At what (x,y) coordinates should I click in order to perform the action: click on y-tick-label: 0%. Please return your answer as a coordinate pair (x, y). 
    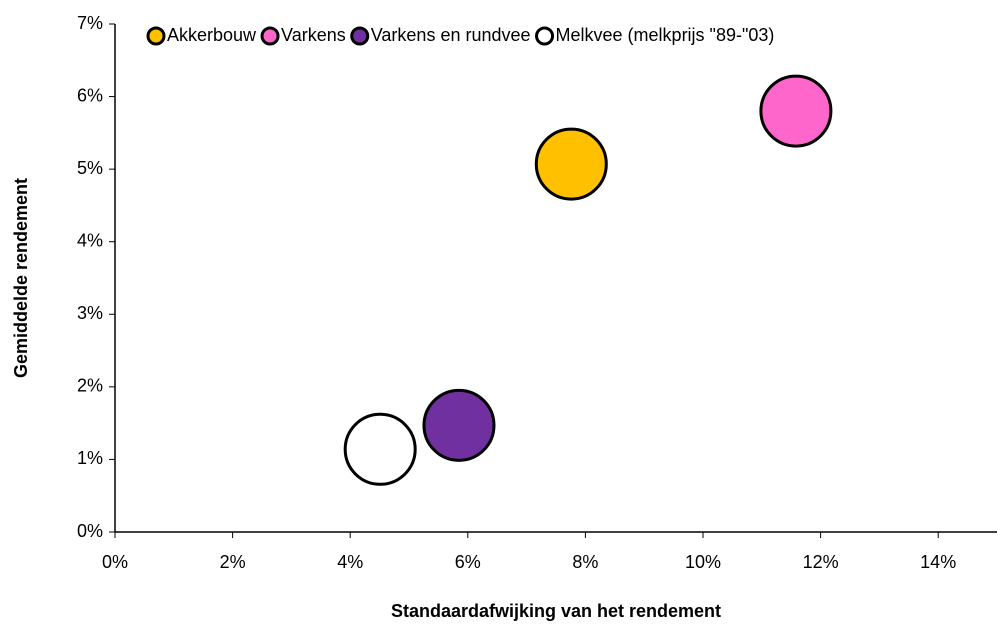
    Looking at the image, I should click on (90, 531).